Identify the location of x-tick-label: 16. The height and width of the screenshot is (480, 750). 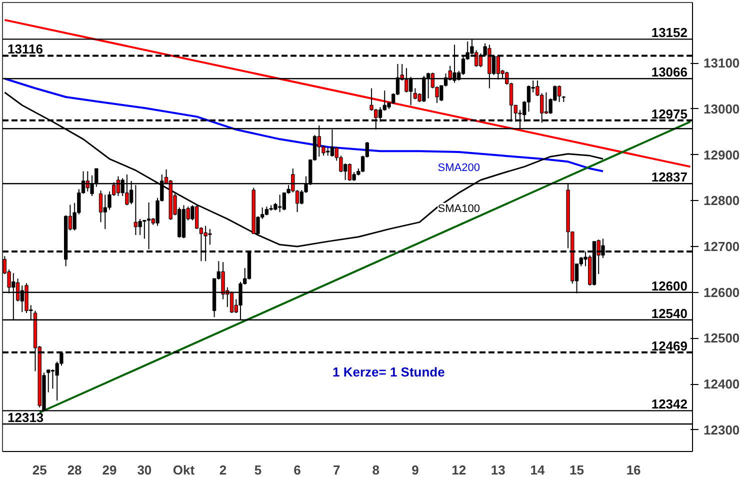
(633, 470).